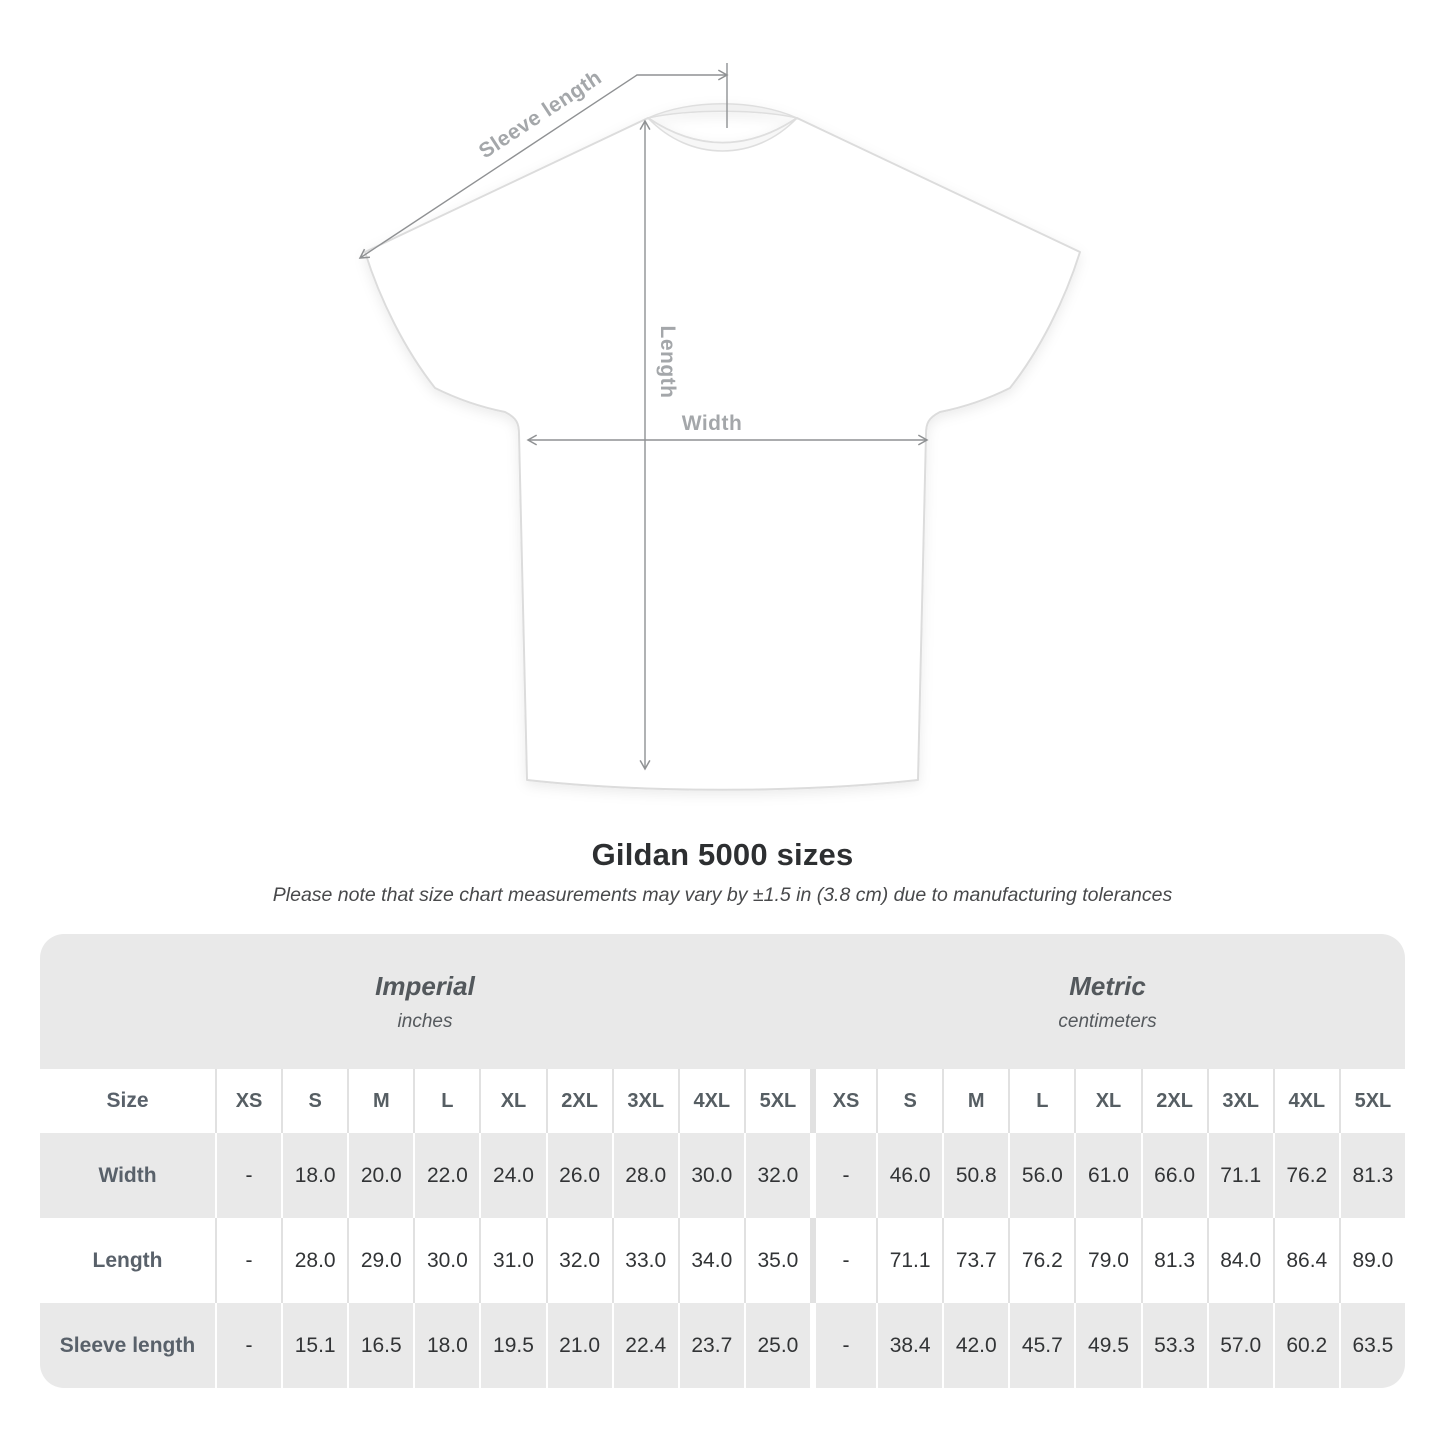 The width and height of the screenshot is (1445, 1445). I want to click on value-cell: 38.4, so click(909, 1345).